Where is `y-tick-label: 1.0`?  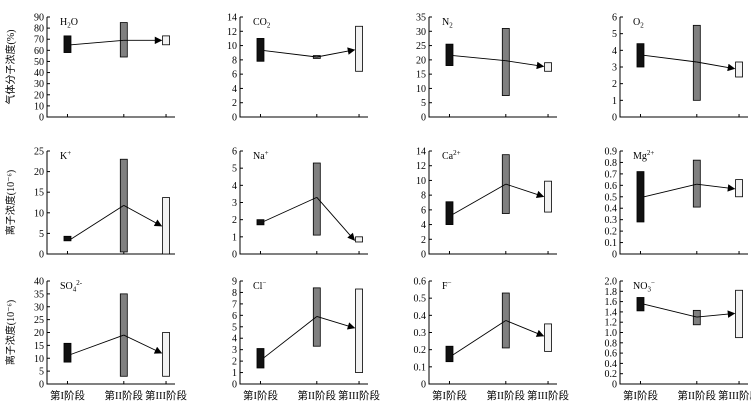
y-tick-label: 1.0 is located at coordinates (611, 333).